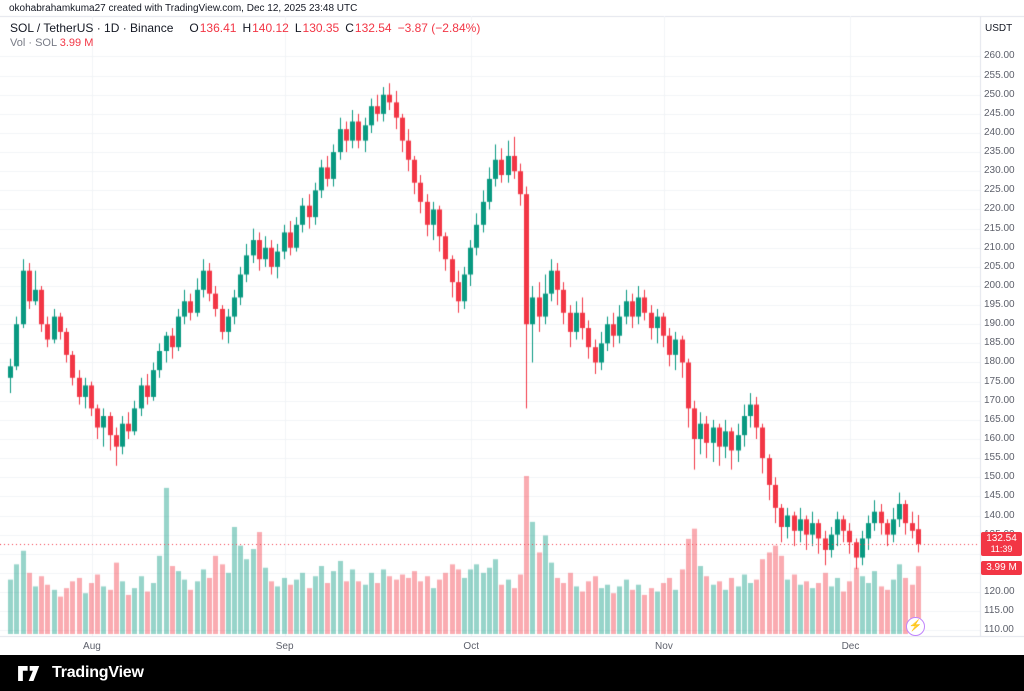 This screenshot has height=691, width=1024. What do you see at coordinates (999, 611) in the screenshot?
I see `price-tick-label: 115.00` at bounding box center [999, 611].